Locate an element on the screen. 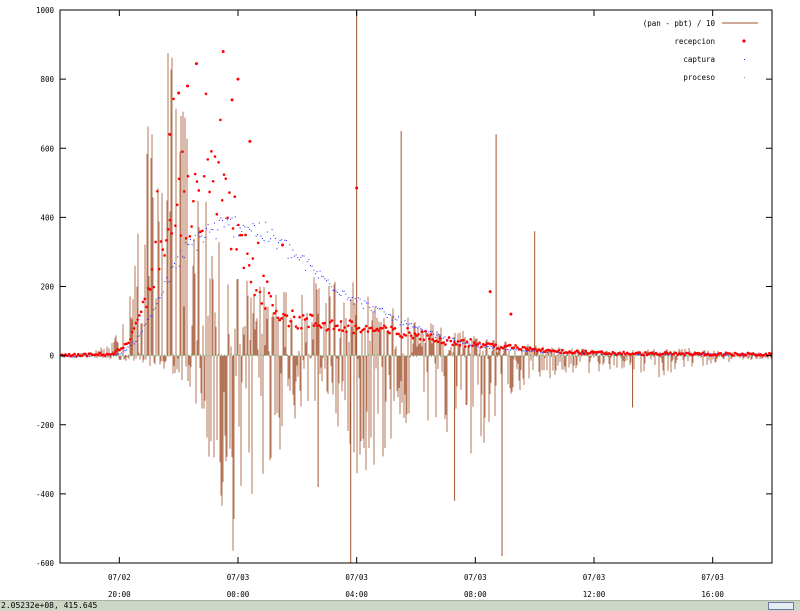 The width and height of the screenshot is (800, 611). window-control-icon is located at coordinates (781, 606).